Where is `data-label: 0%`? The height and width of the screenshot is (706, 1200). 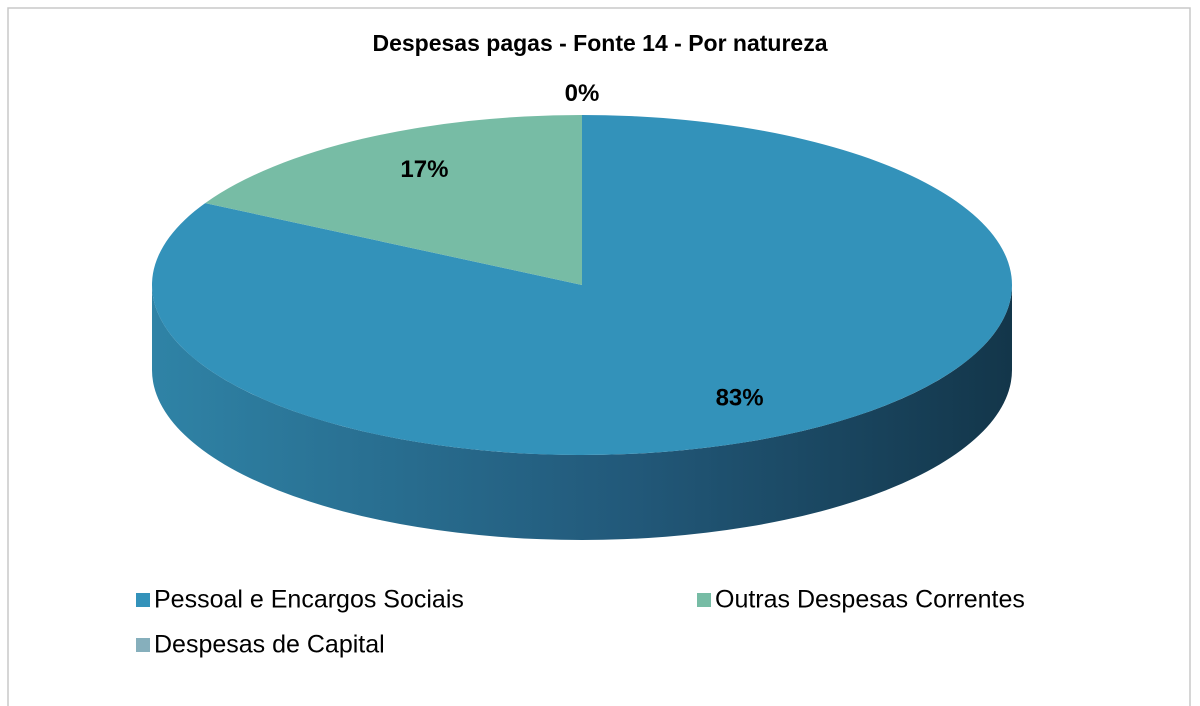 data-label: 0% is located at coordinates (582, 93).